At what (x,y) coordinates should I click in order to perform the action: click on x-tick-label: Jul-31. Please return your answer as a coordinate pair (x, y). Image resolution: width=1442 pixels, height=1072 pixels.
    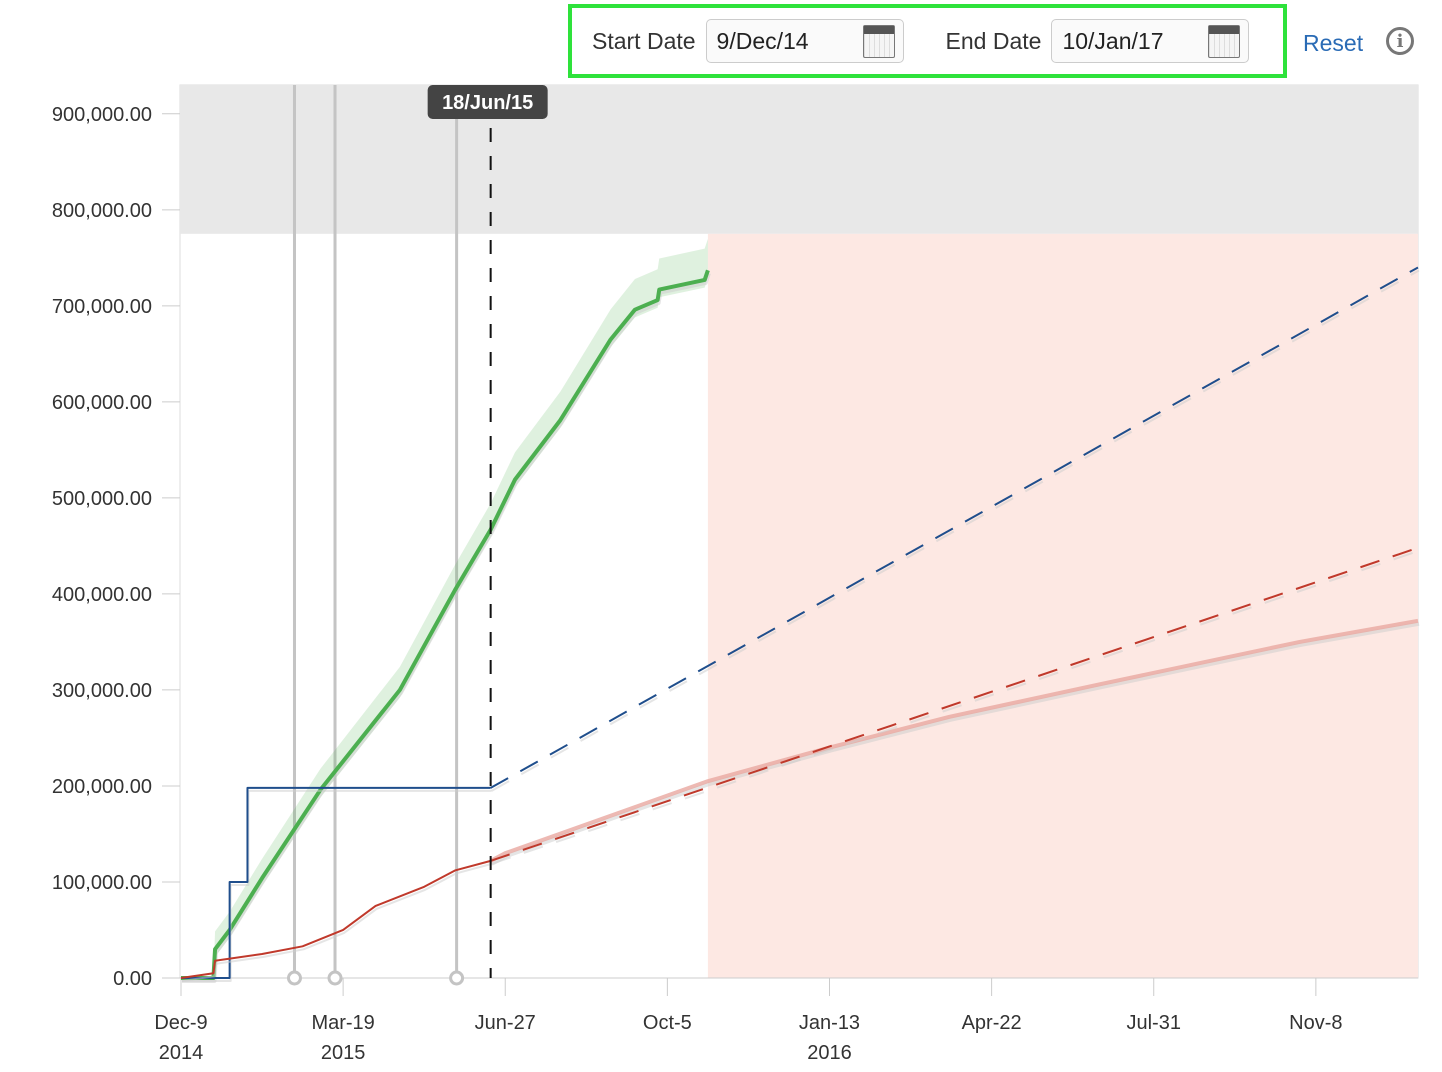
    Looking at the image, I should click on (1153, 1023).